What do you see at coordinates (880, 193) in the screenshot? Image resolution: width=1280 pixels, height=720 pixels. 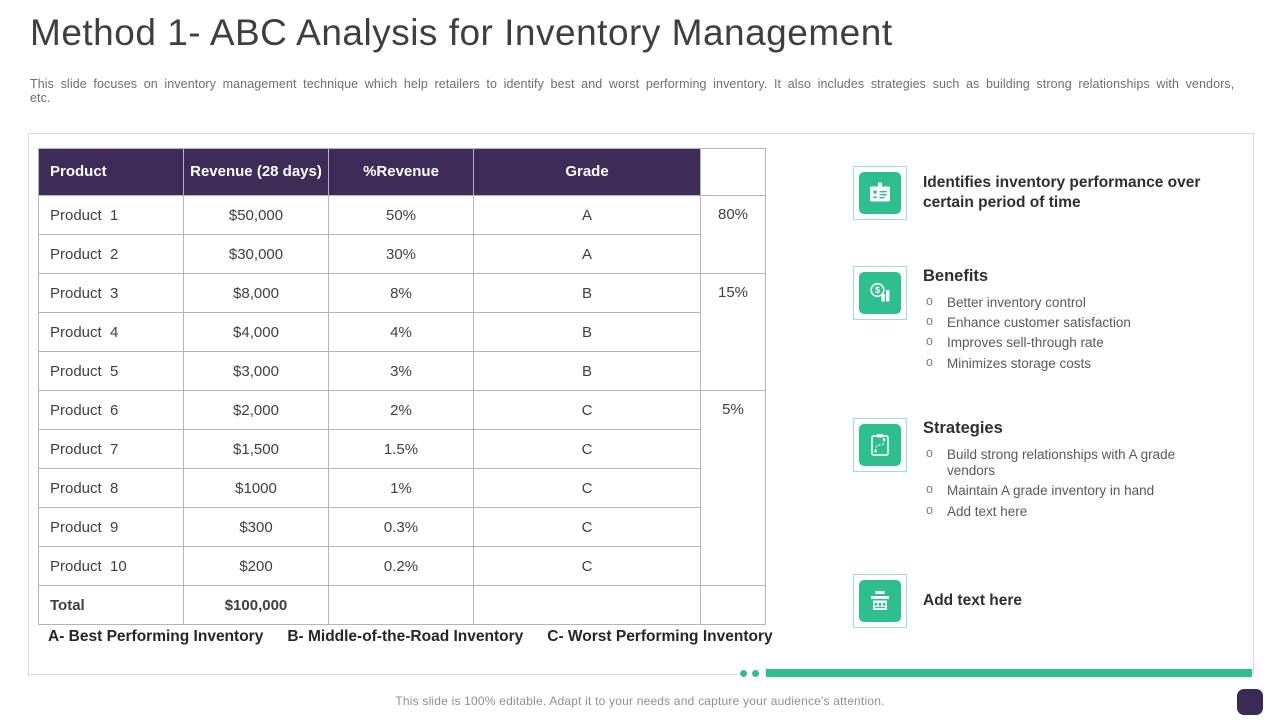 I see `id-badge-icon` at bounding box center [880, 193].